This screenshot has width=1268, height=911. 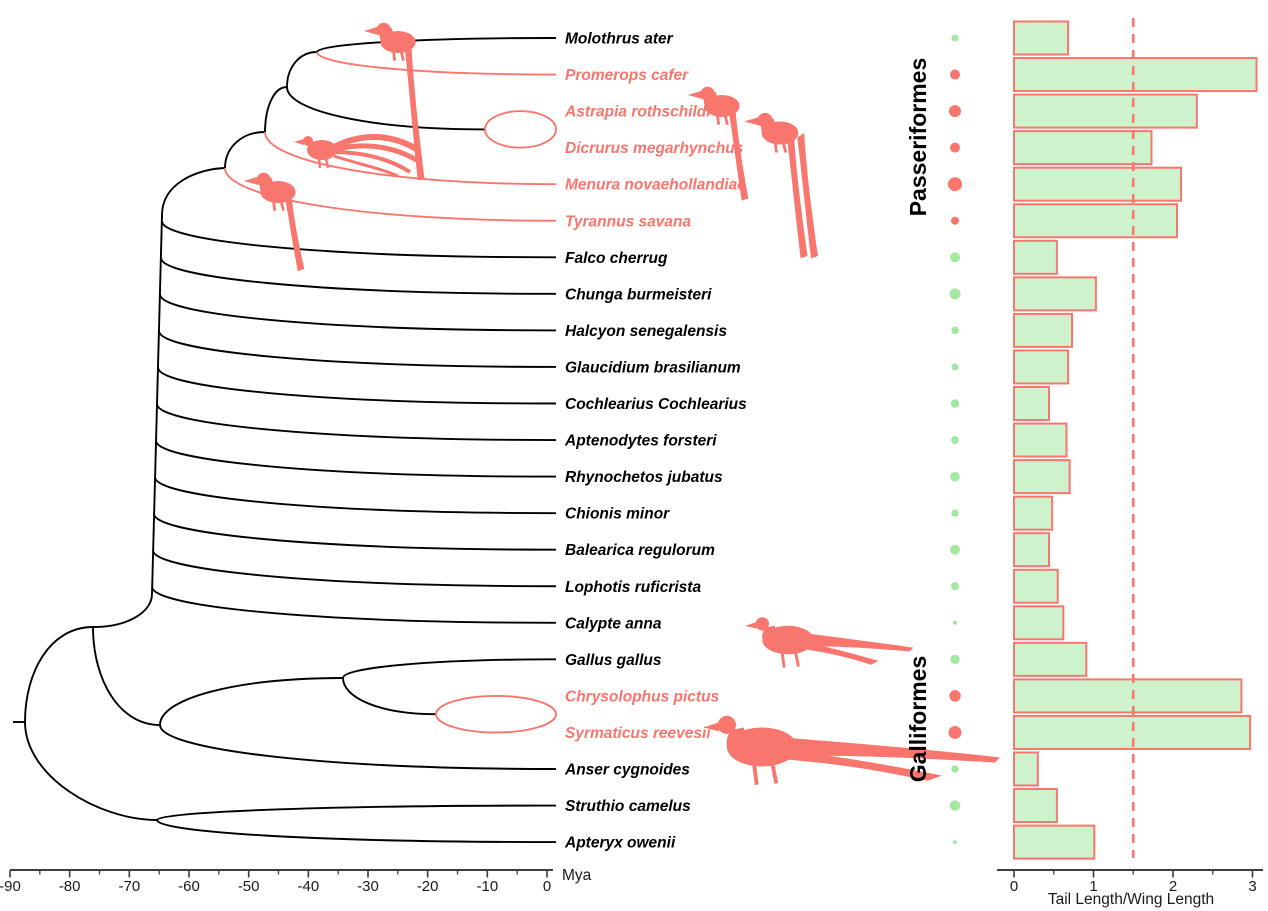 I want to click on species-label: Anser cygnoides, so click(x=627, y=770).